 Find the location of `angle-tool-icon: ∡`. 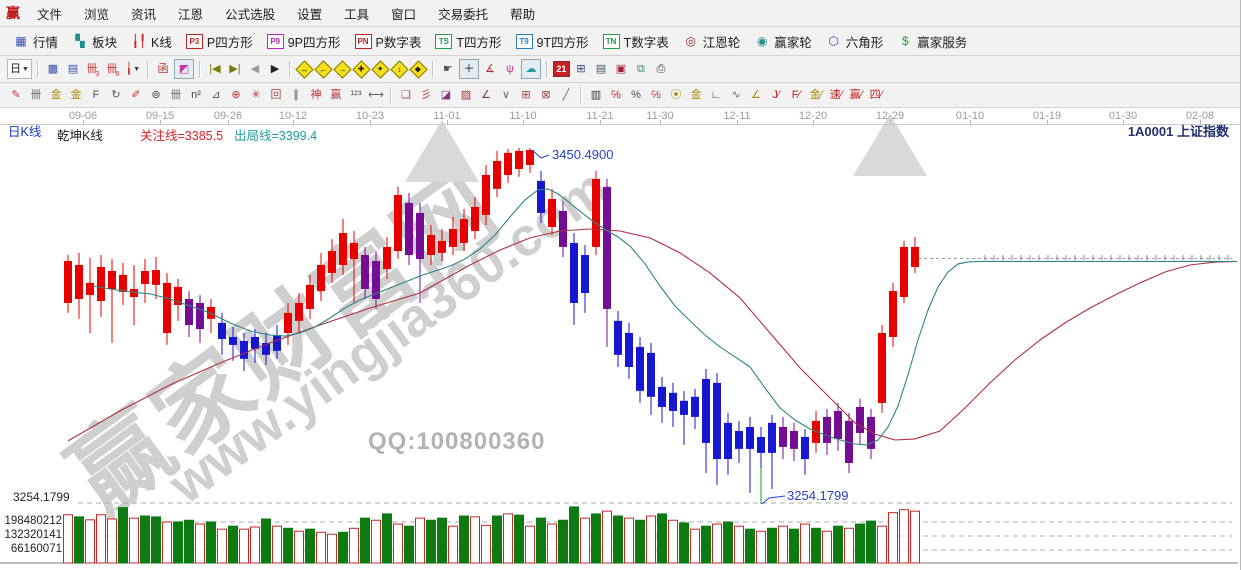

angle-tool-icon: ∡ is located at coordinates (490, 68).